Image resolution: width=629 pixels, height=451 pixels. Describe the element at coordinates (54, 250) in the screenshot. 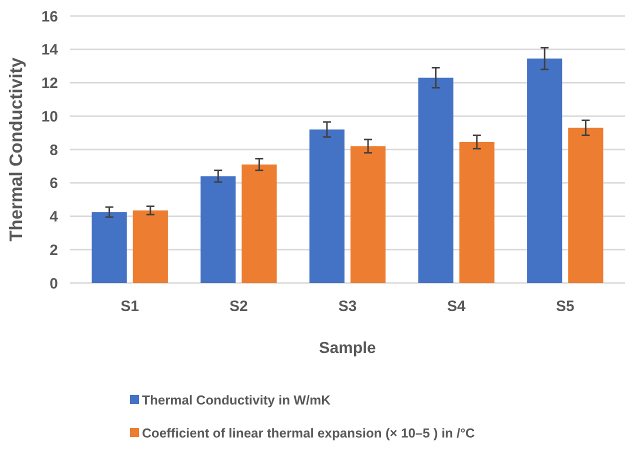

I see `y-tick-label: 2` at that location.